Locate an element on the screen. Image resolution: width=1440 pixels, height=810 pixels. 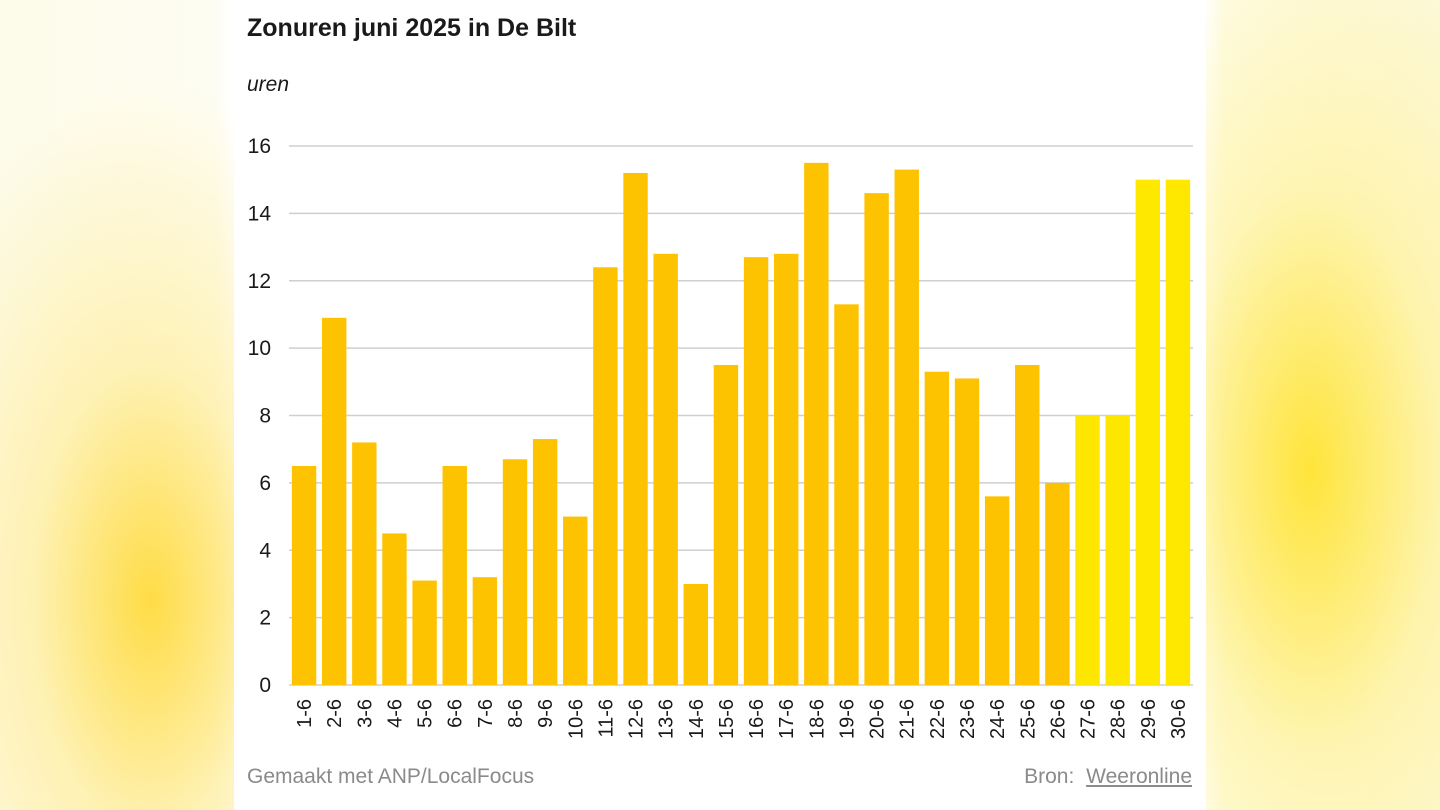
source-credit: Bron: Weeronline is located at coordinates (1108, 777).